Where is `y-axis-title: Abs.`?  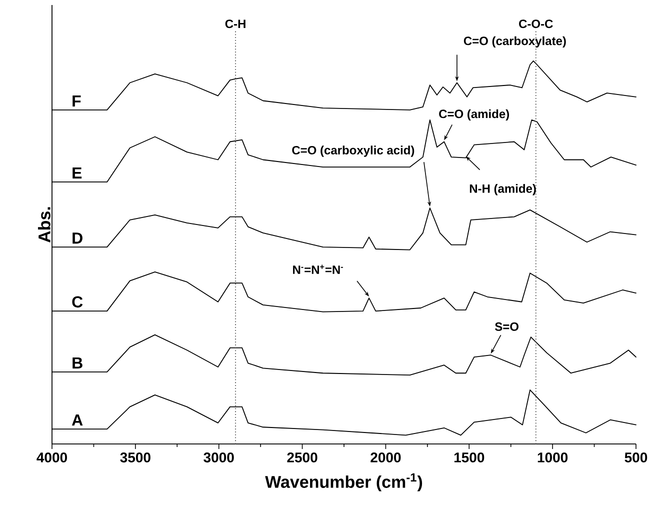 y-axis-title: Abs. is located at coordinates (44, 224).